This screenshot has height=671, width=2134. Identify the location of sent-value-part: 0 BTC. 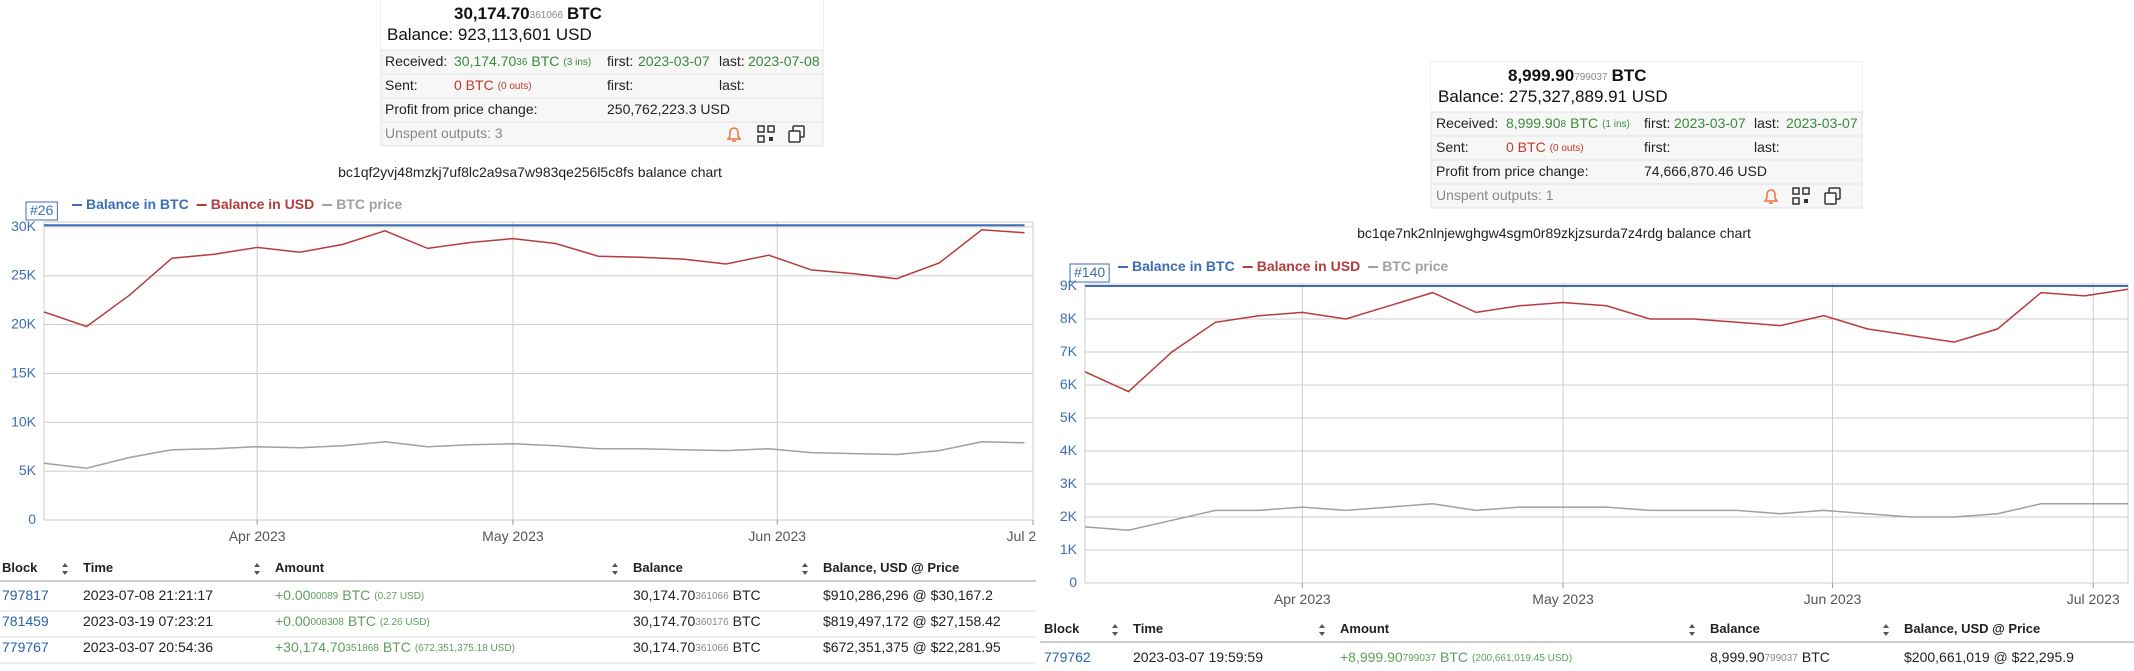
(474, 85).